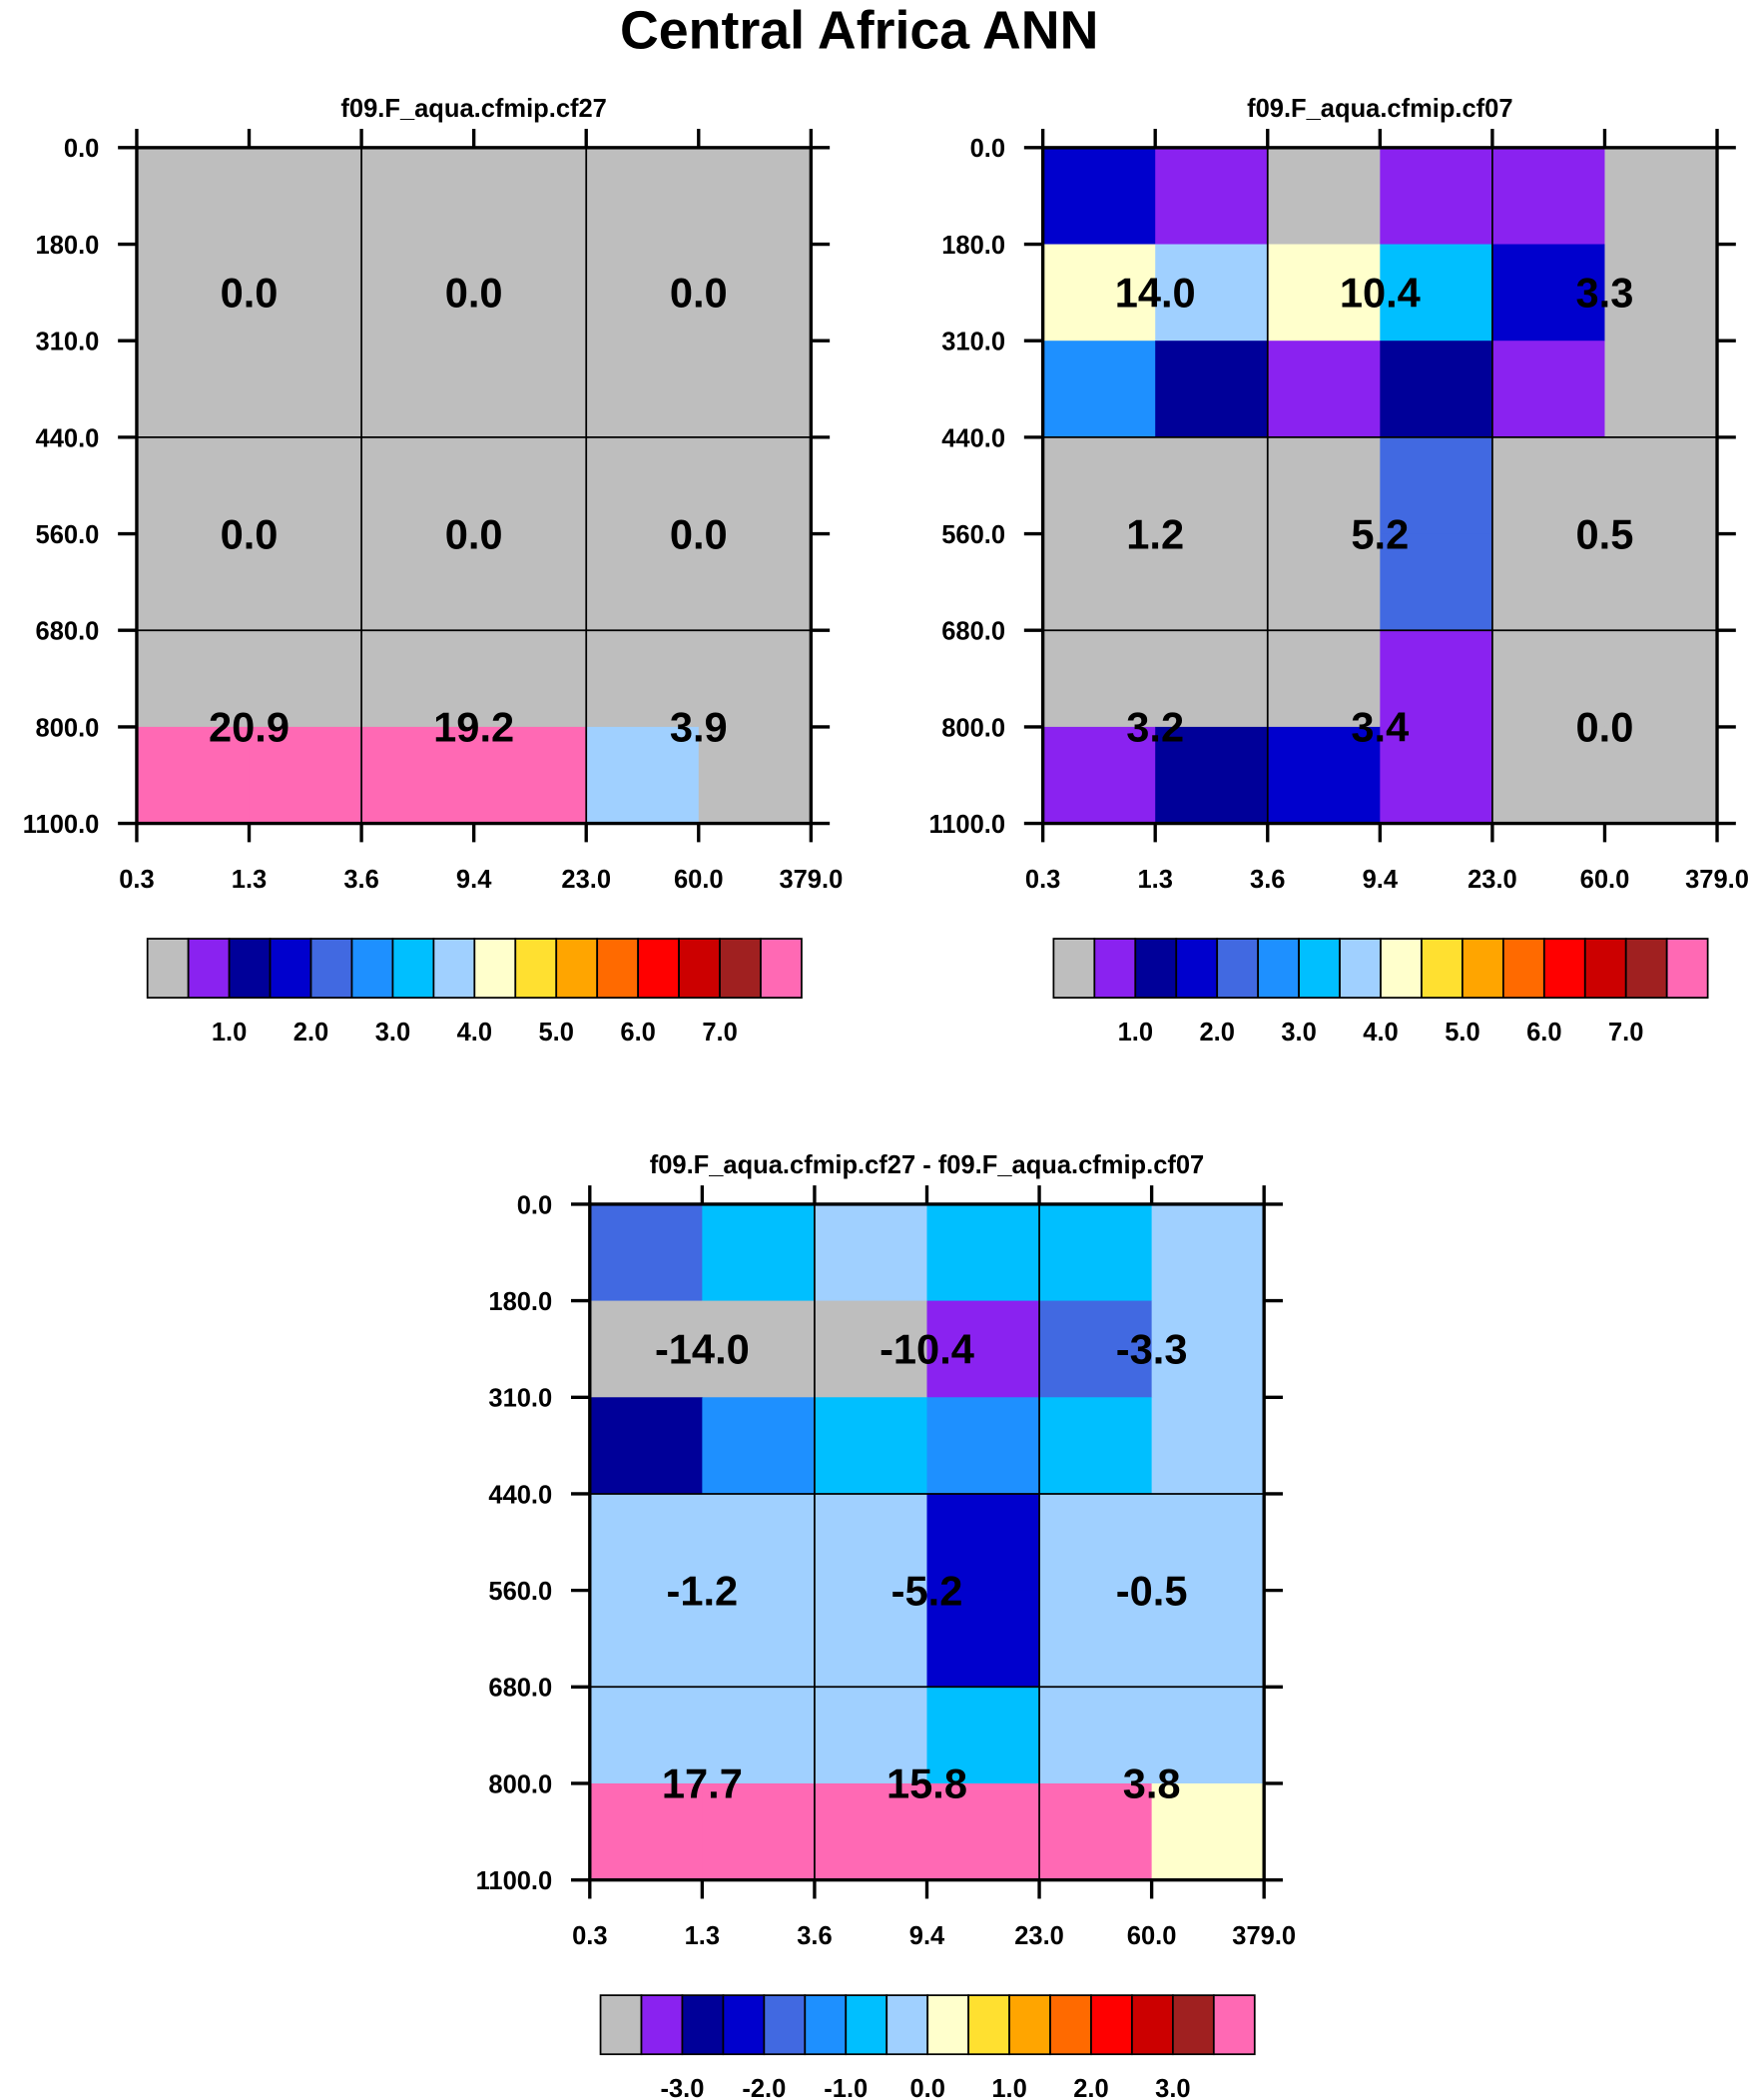 This screenshot has height=2100, width=1760. Describe the element at coordinates (1152, 1783) in the screenshot. I see `cell-value-label: 3.8` at that location.